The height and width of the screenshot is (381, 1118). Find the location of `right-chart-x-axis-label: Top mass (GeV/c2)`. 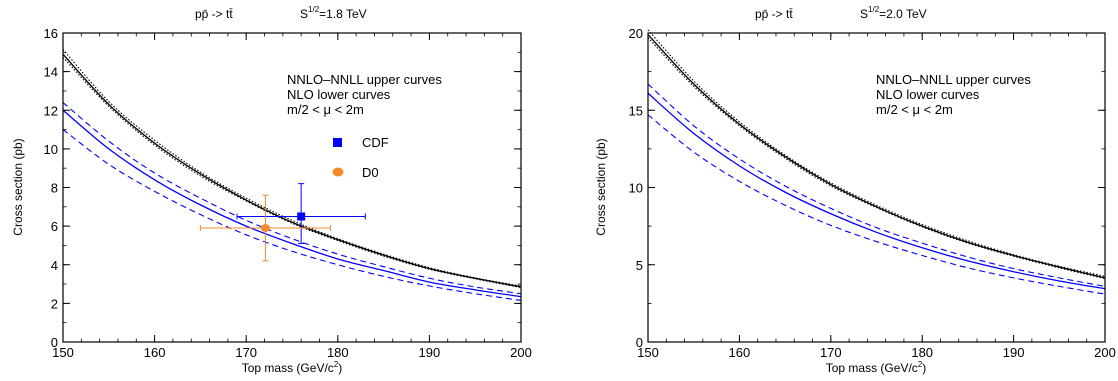

right-chart-x-axis-label: Top mass (GeV/c2) is located at coordinates (876, 367).